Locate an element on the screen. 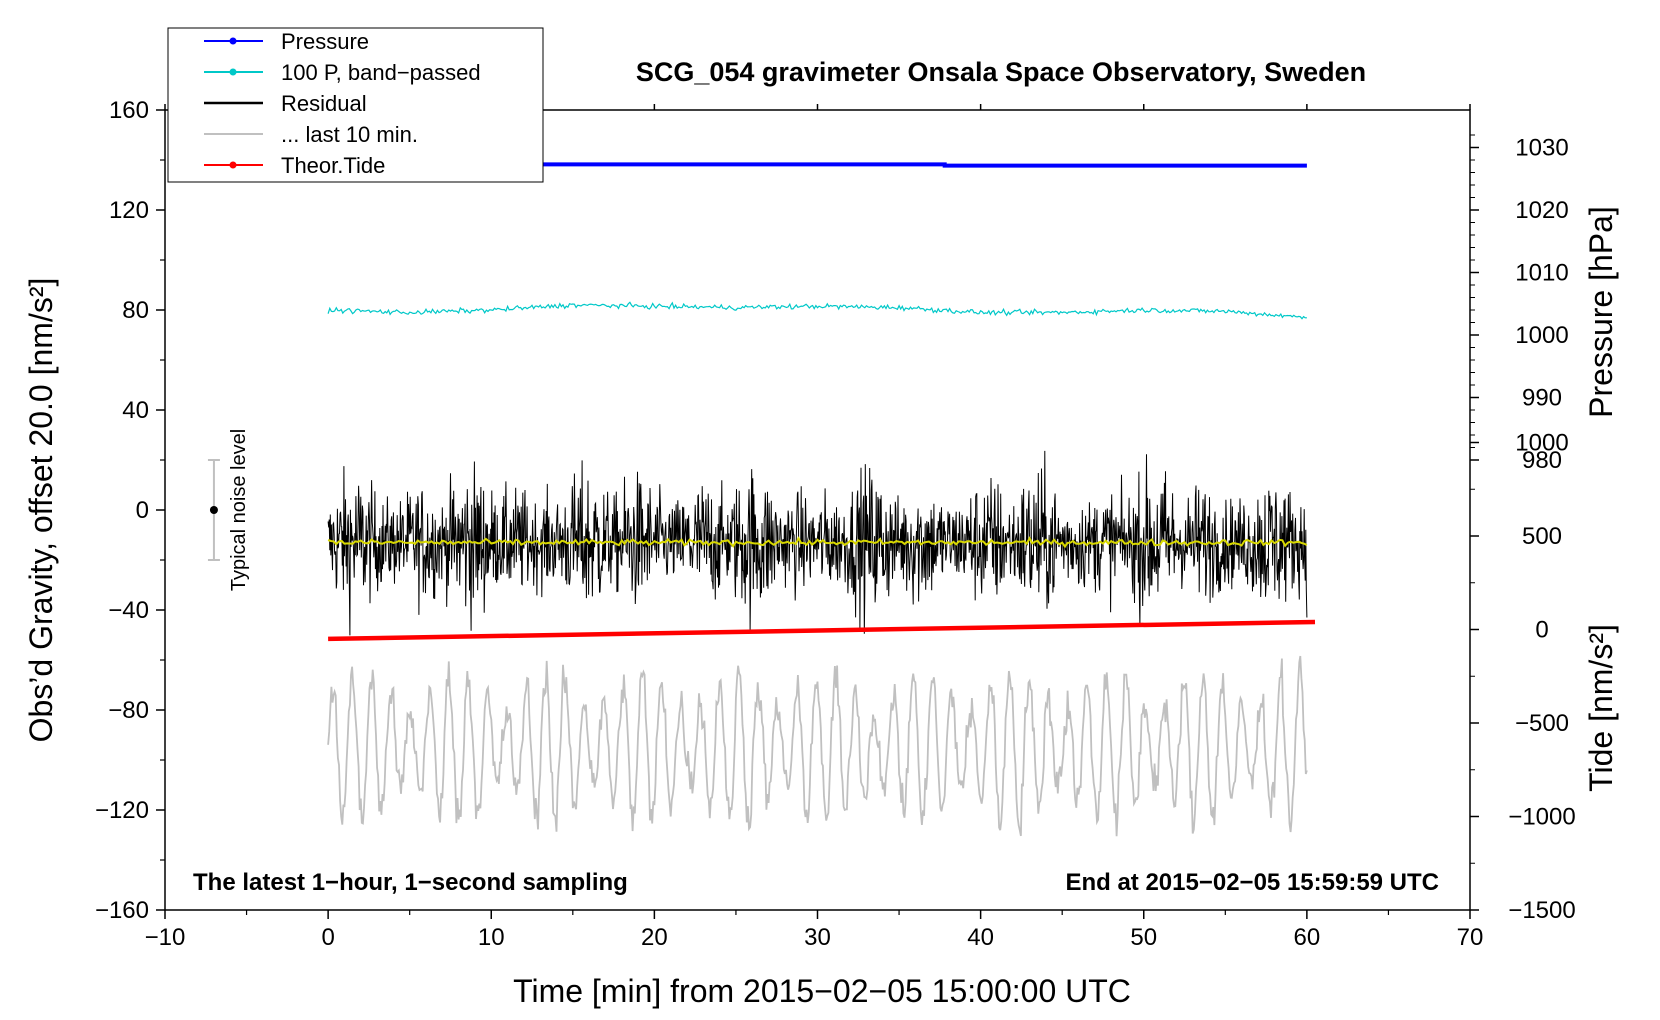  annotation-sampling: The latest 1−hour, 1−second sampling is located at coordinates (410, 882).